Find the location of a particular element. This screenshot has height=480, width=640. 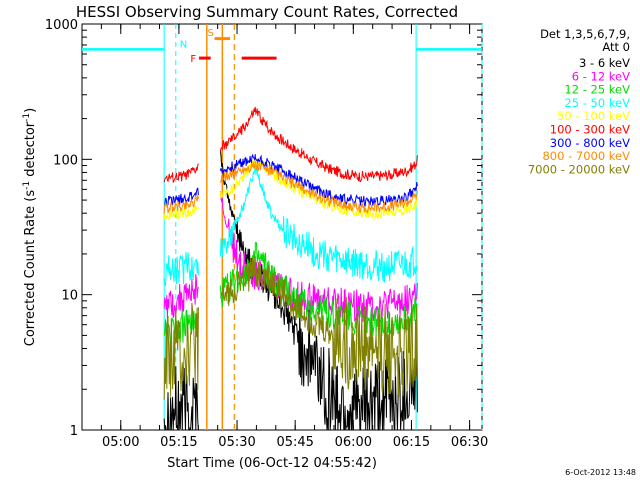

y-tick-label: 1000 is located at coordinates (61, 25).